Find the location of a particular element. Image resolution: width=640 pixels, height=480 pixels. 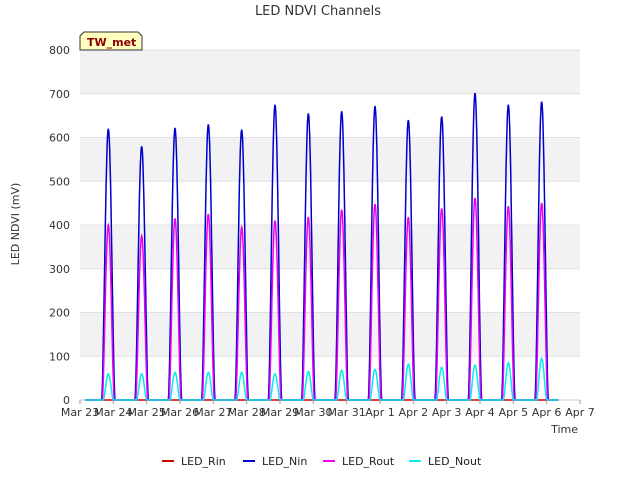

x-tick-label: Apr 5 is located at coordinates (514, 412).